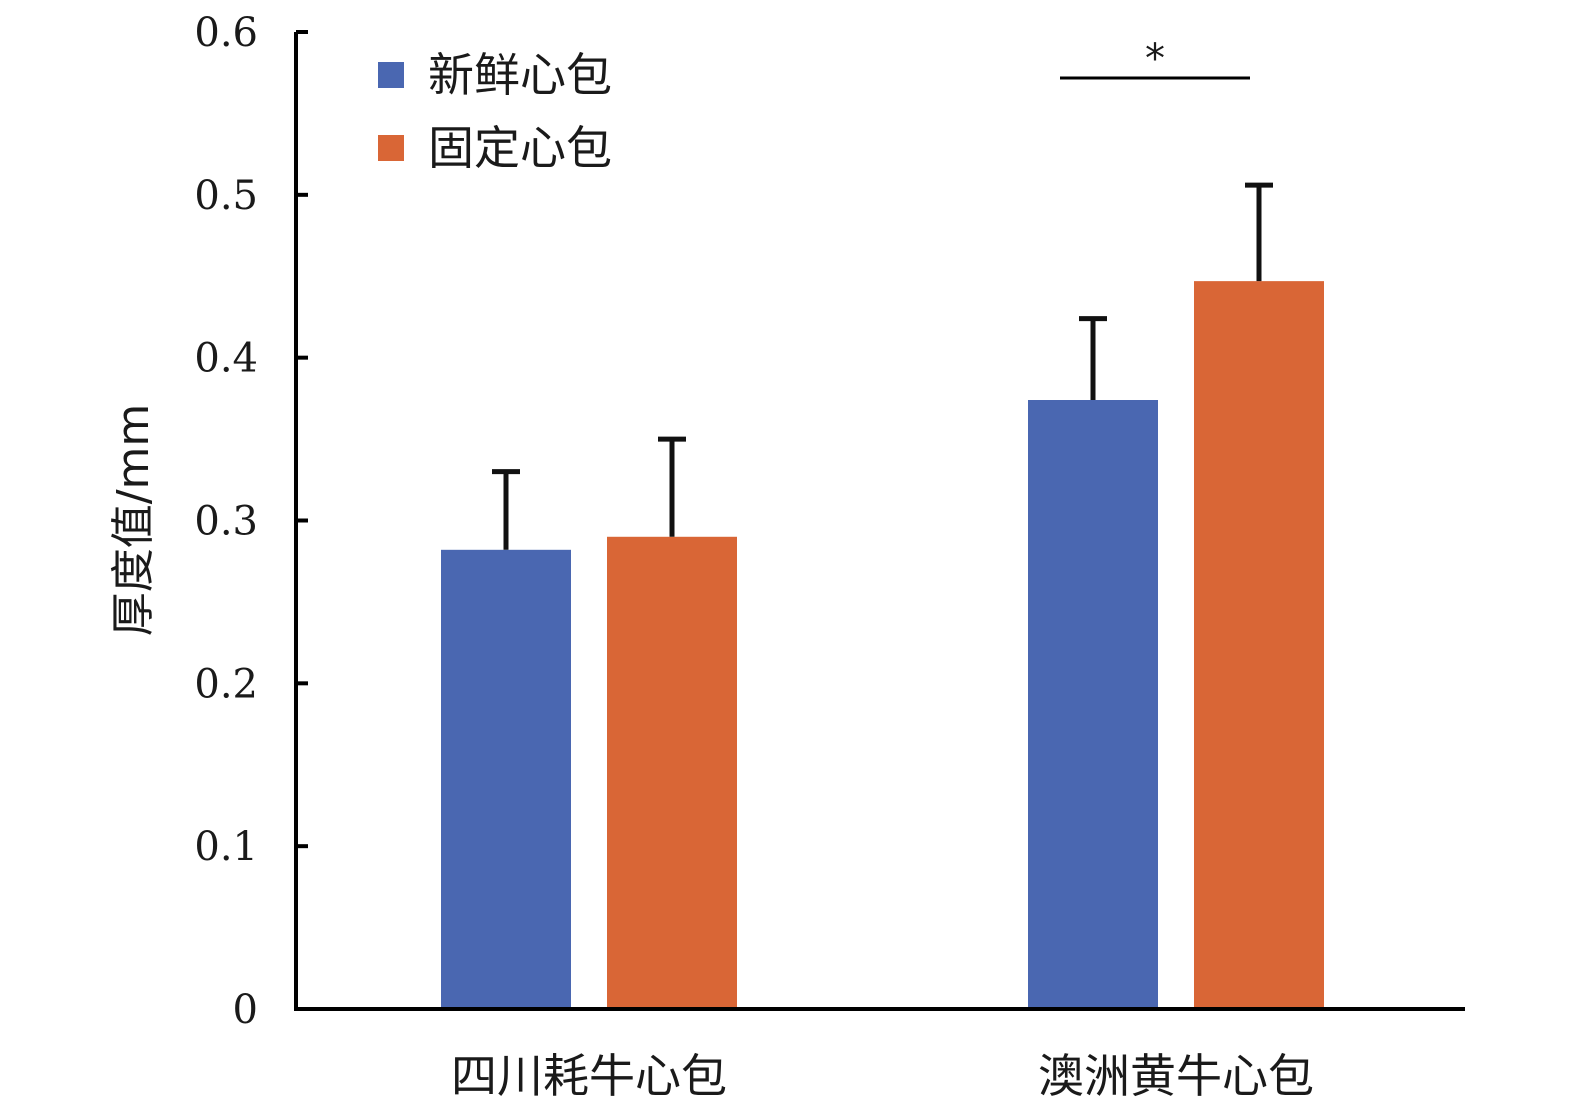 The image size is (1575, 1118). What do you see at coordinates (226, 196) in the screenshot?
I see `y-tick-label: 0.5` at bounding box center [226, 196].